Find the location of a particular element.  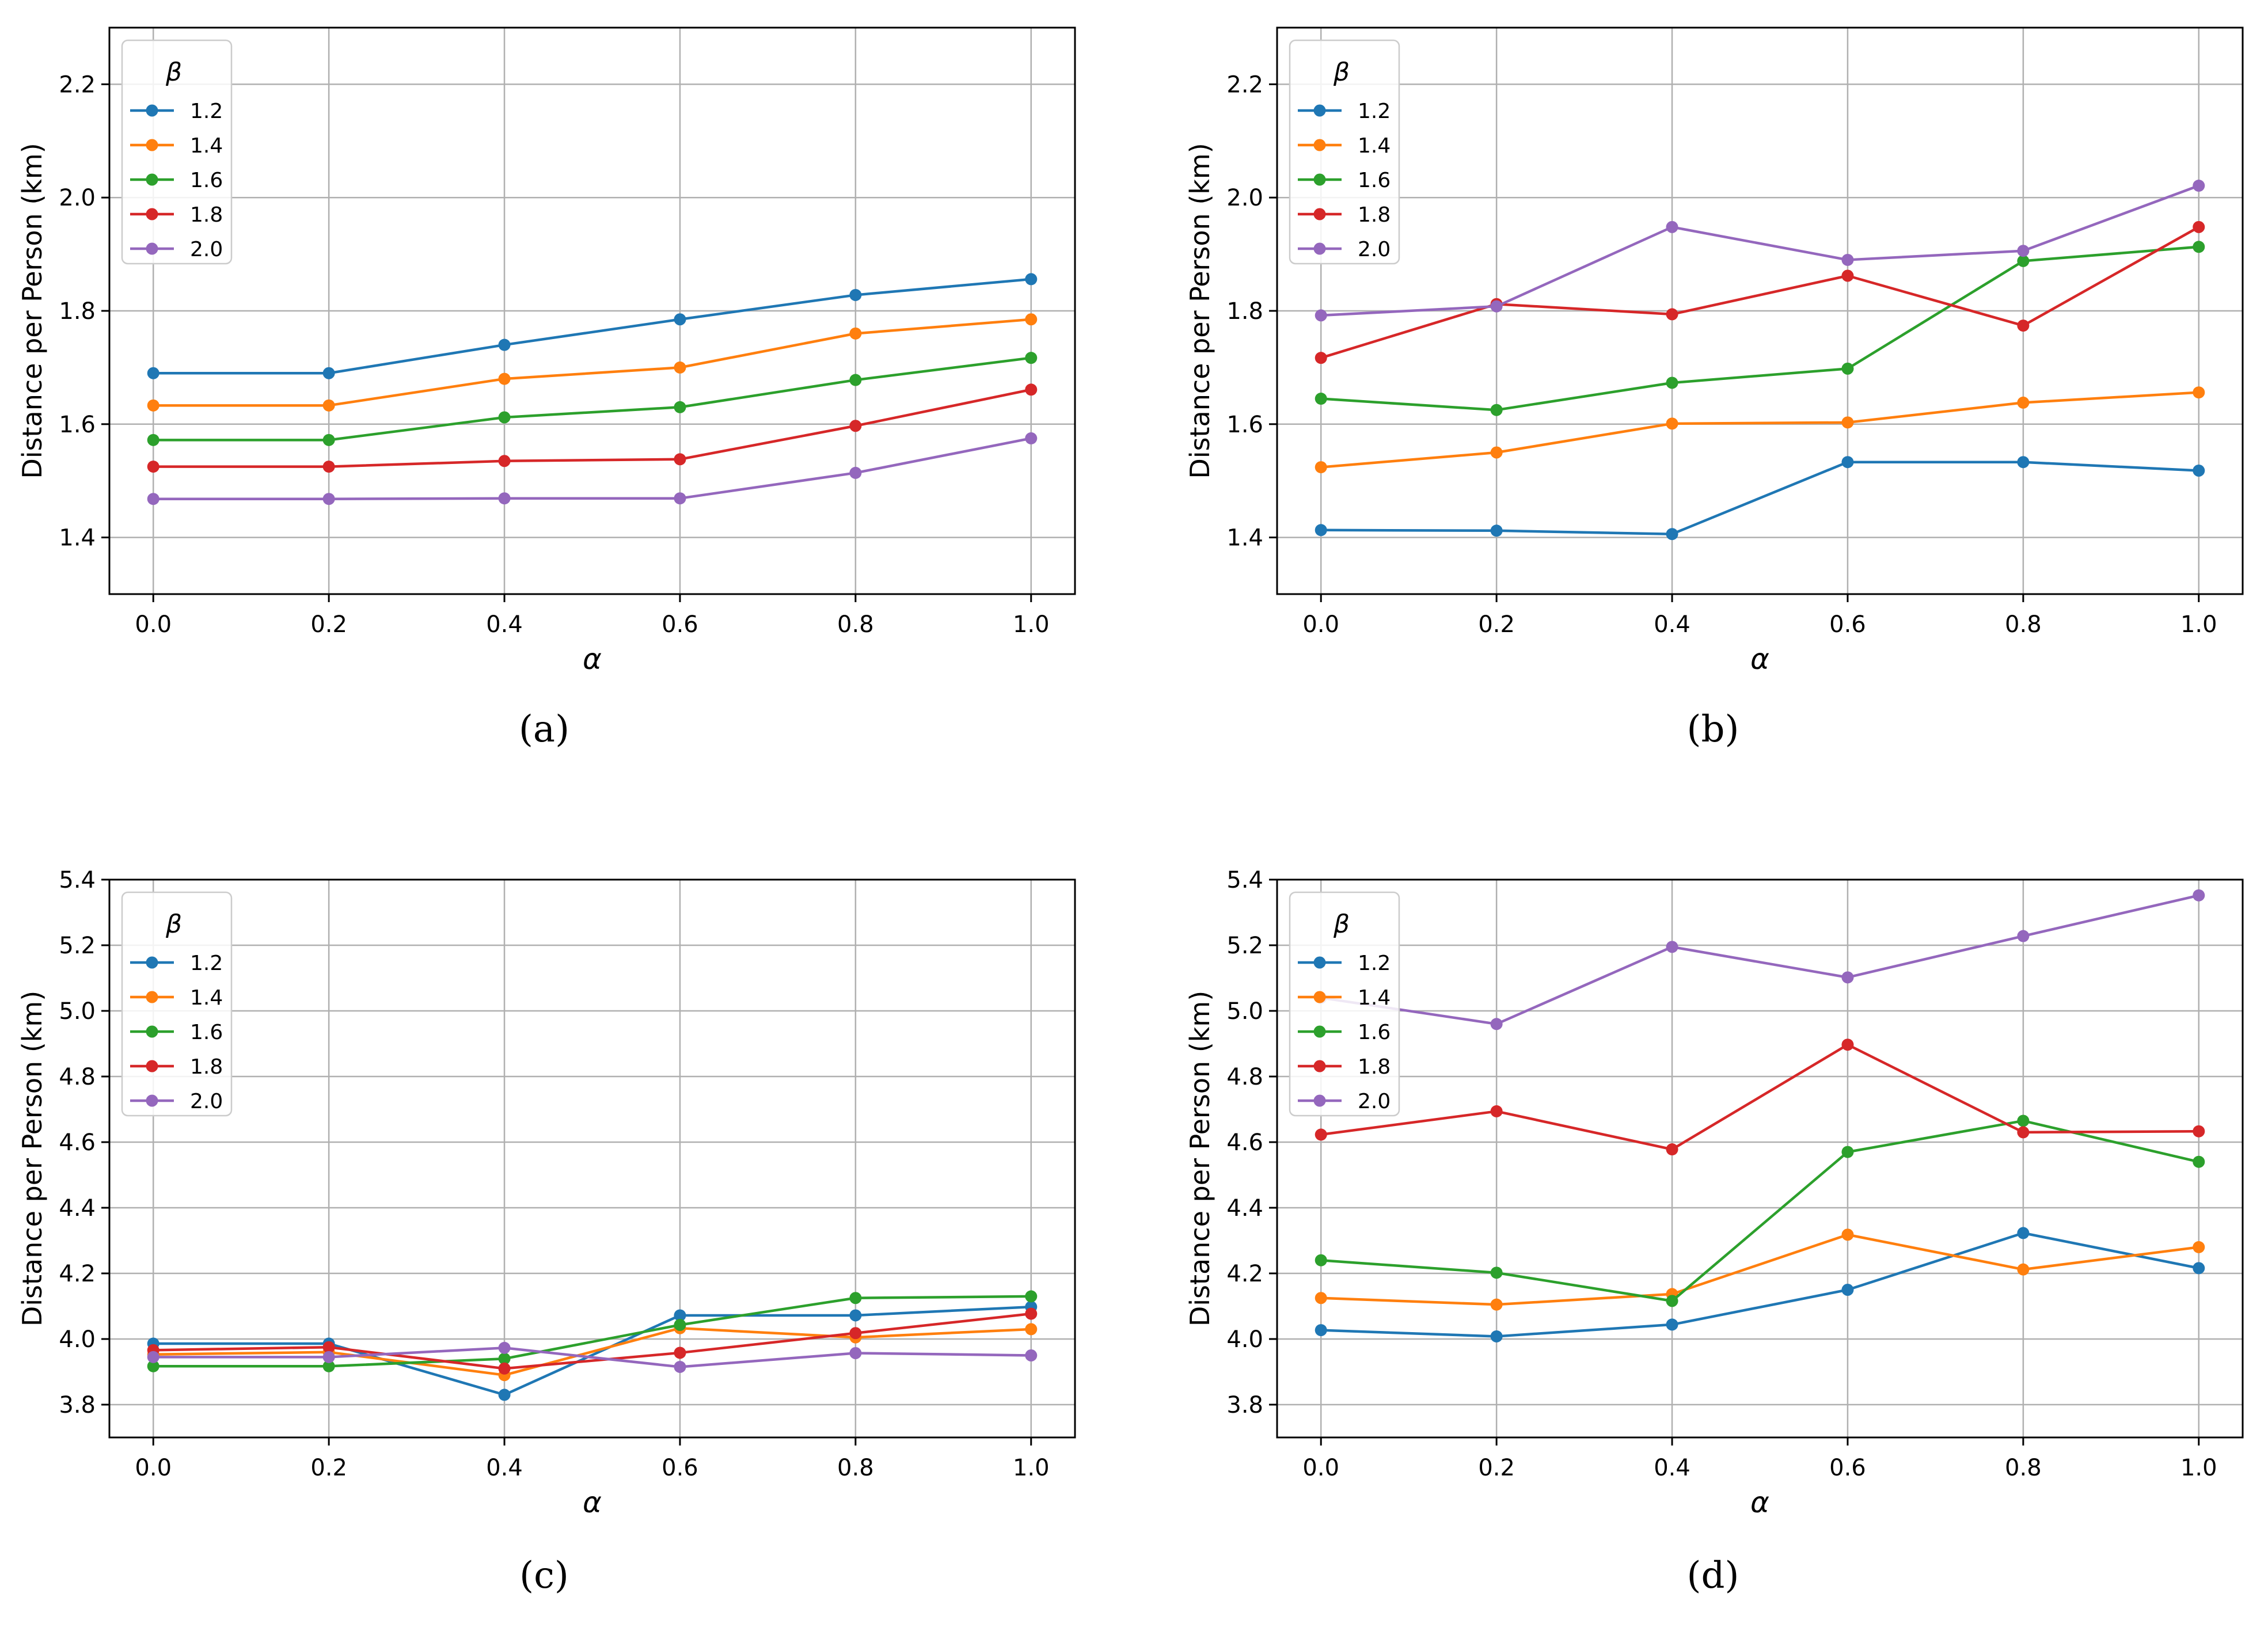

data-point-1.4-3 is located at coordinates (680, 368).